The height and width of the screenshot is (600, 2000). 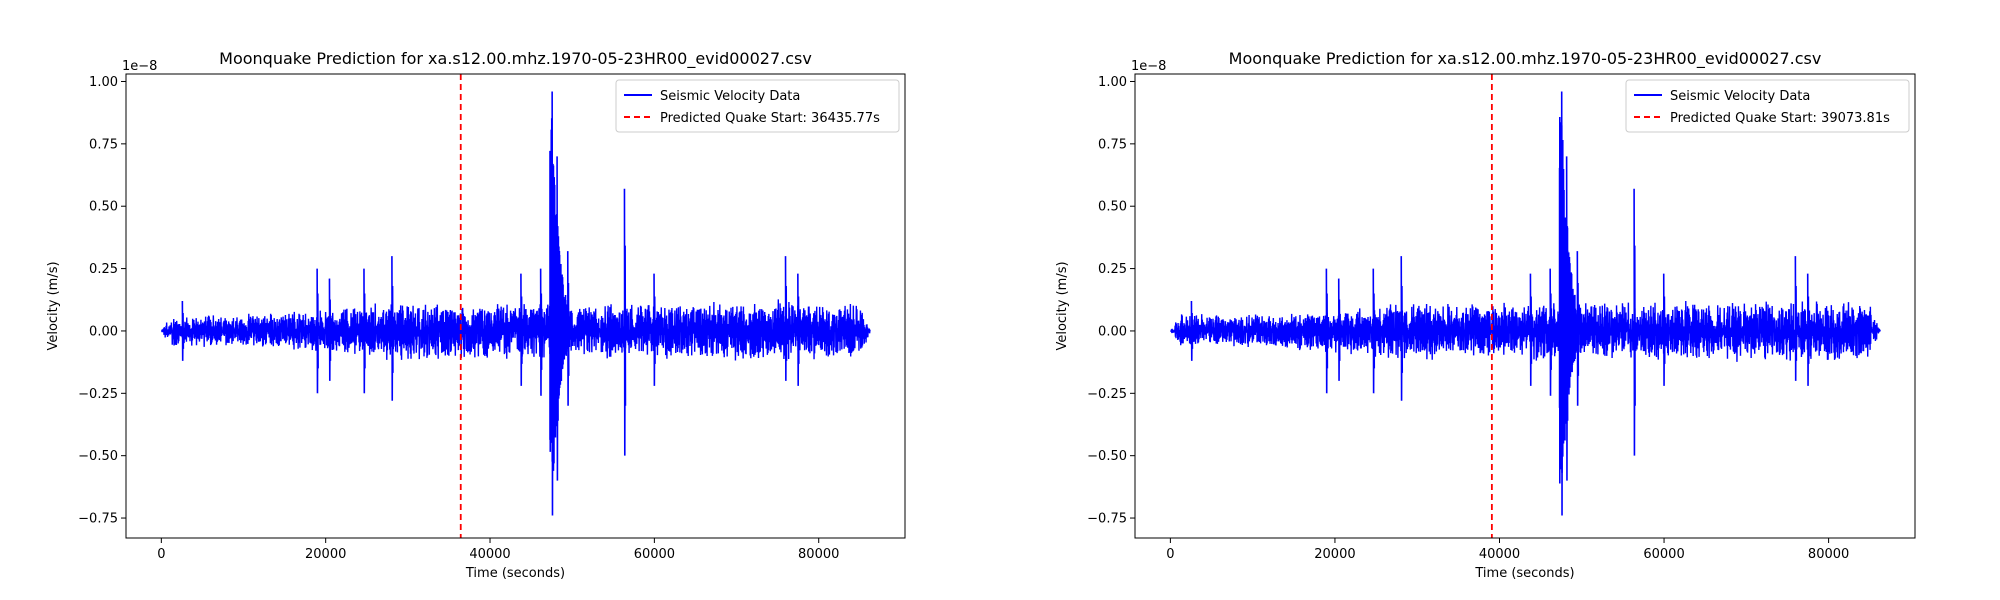 What do you see at coordinates (770, 118) in the screenshot?
I see `legend-label-predicted: Predicted Quake Start: 36435.77s` at bounding box center [770, 118].